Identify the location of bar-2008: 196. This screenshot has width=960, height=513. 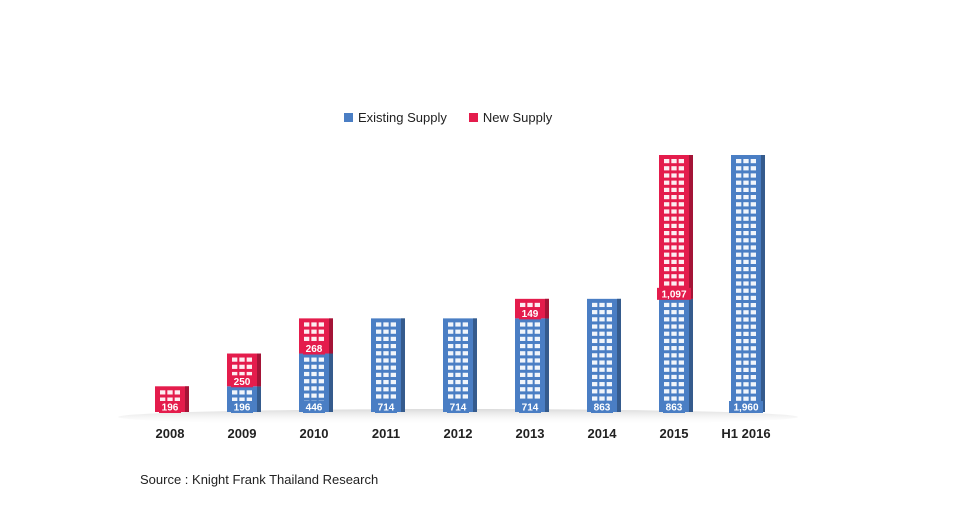
(172, 400).